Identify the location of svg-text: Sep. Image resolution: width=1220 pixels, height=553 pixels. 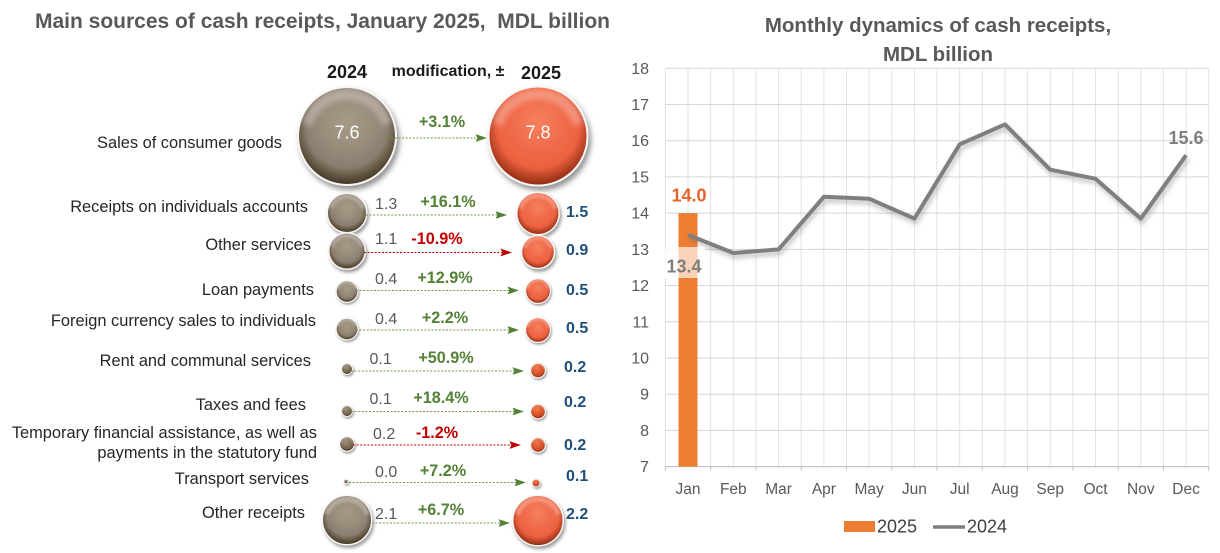
(1050, 489).